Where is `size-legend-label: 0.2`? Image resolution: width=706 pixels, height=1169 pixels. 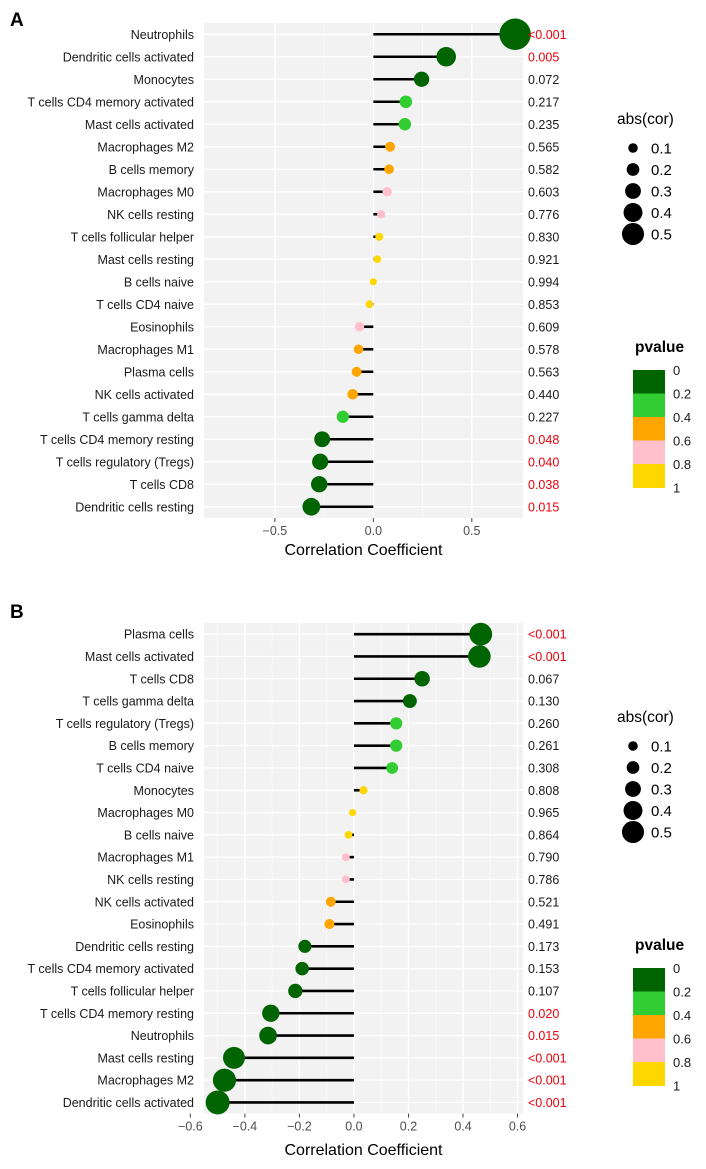
size-legend-label: 0.2 is located at coordinates (661, 768).